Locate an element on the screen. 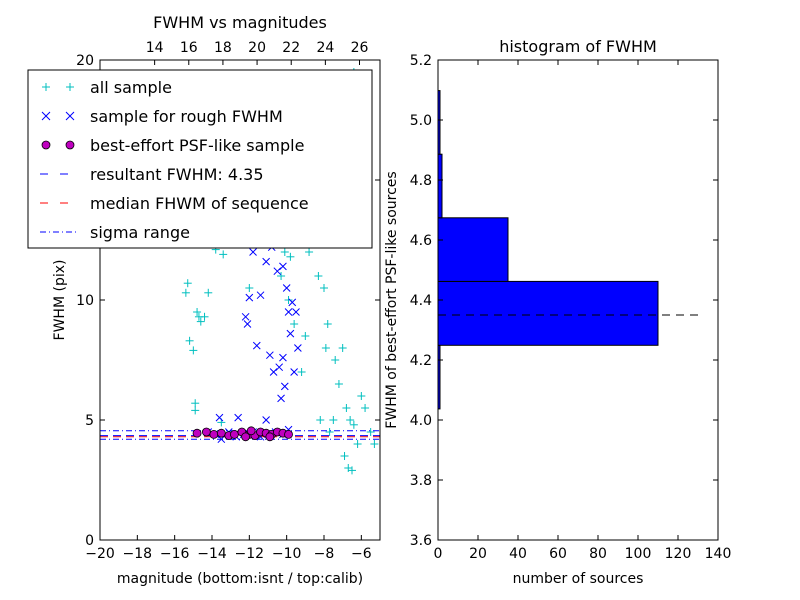  legend-resultant-fwhm: resultant FWHM: 4.35 is located at coordinates (177, 174).